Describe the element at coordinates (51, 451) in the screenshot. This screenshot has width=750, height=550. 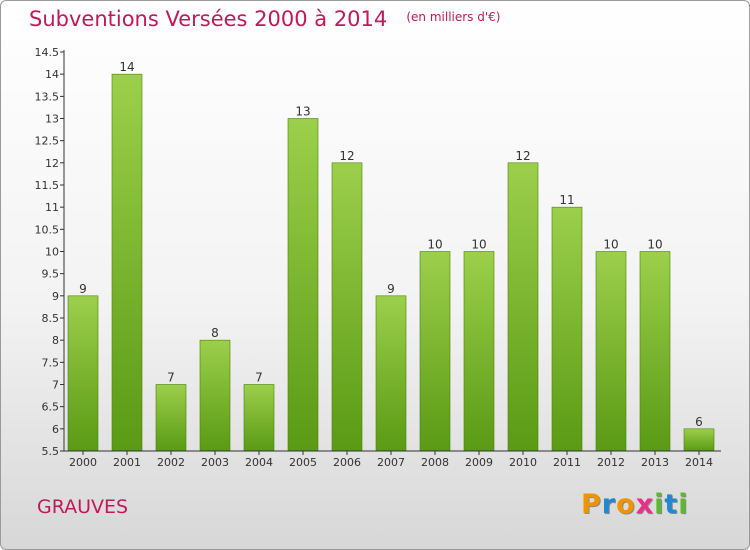
I see `y-tick-label: 5.5` at that location.